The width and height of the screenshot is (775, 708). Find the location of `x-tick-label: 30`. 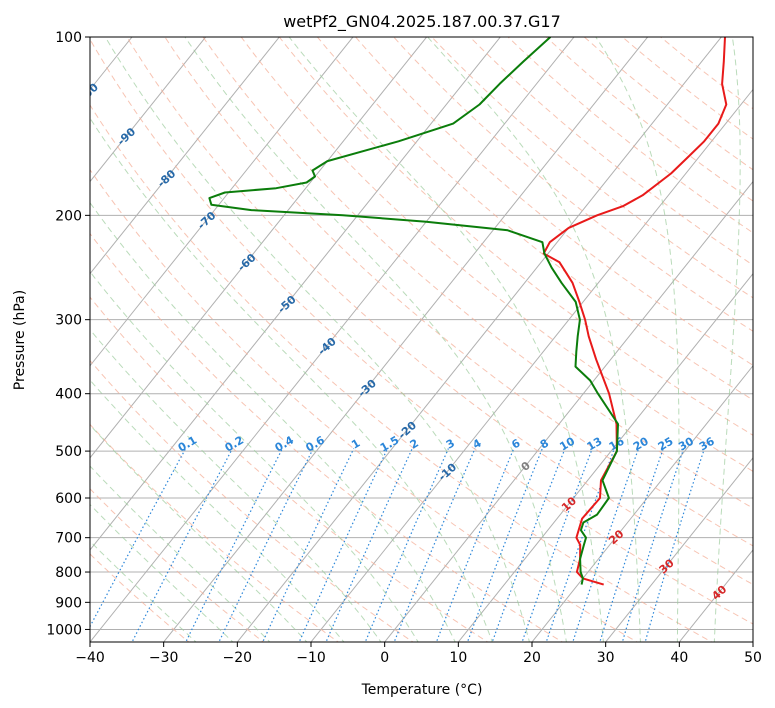

x-tick-label: 30 is located at coordinates (606, 658).